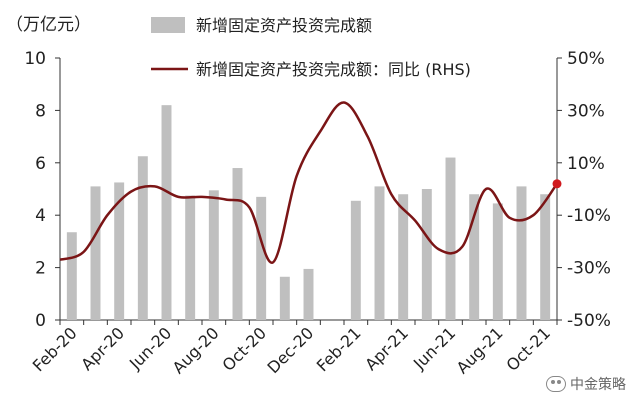  Describe the element at coordinates (55, 349) in the screenshot. I see `x-tick-label: Feb-20` at that location.